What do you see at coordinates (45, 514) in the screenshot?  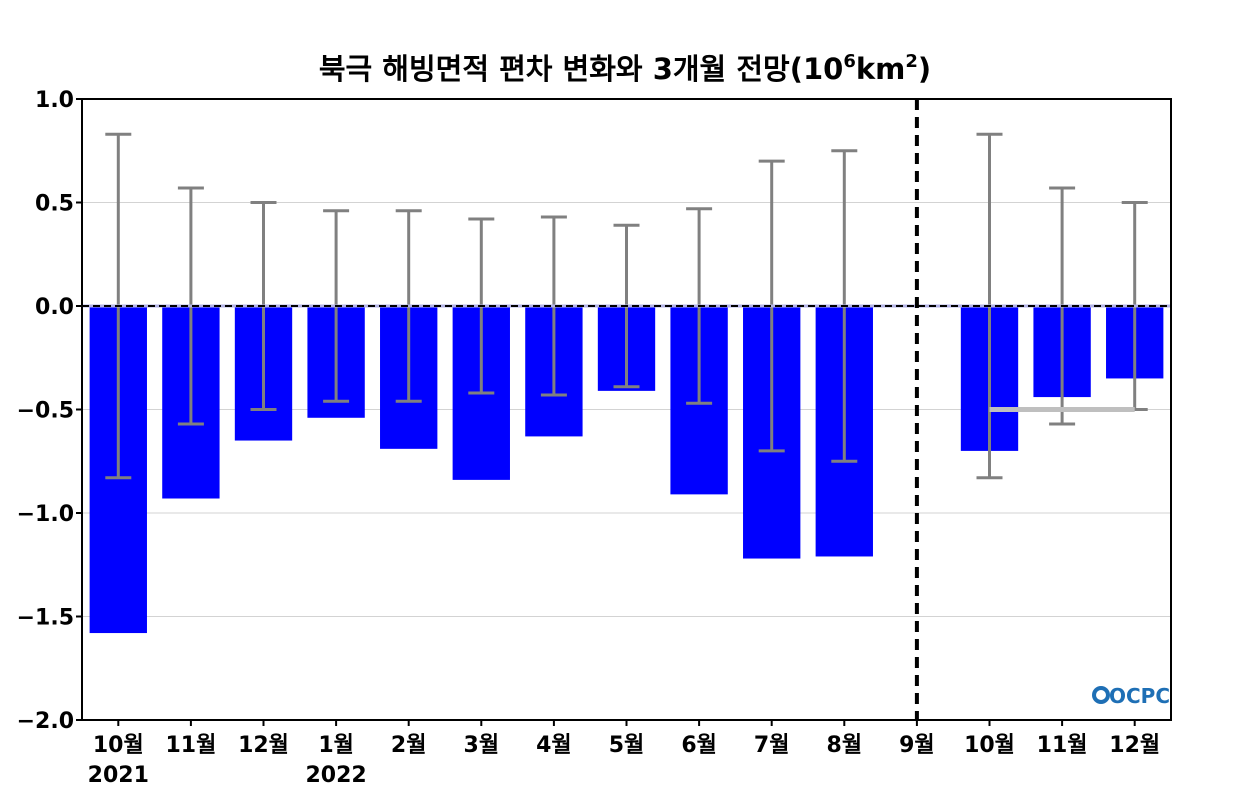 I see `y-tick-label: −1.0` at bounding box center [45, 514].